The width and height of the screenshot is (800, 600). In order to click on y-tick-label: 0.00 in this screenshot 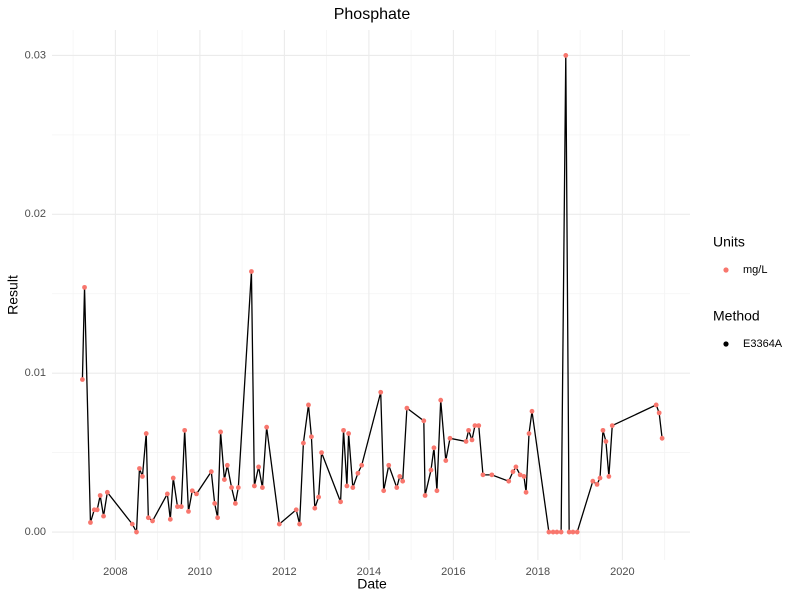, I will do `click(35, 532)`.